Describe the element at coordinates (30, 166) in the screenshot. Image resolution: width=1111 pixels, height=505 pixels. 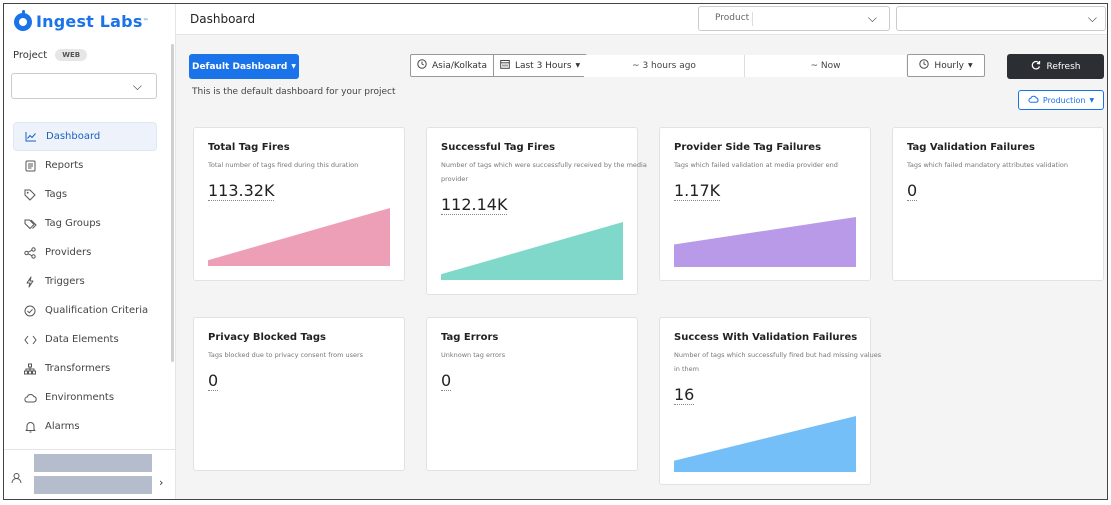
I see `document-icon` at that location.